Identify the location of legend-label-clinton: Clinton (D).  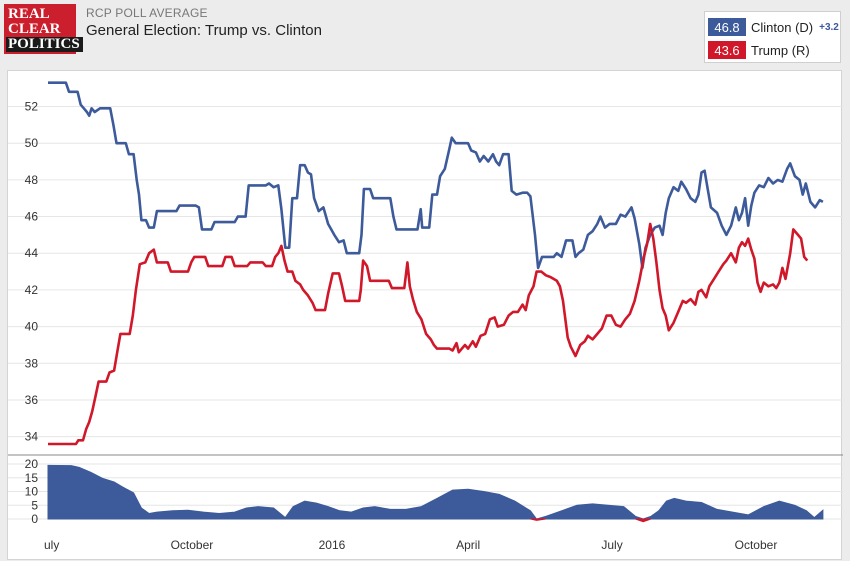
(782, 27).